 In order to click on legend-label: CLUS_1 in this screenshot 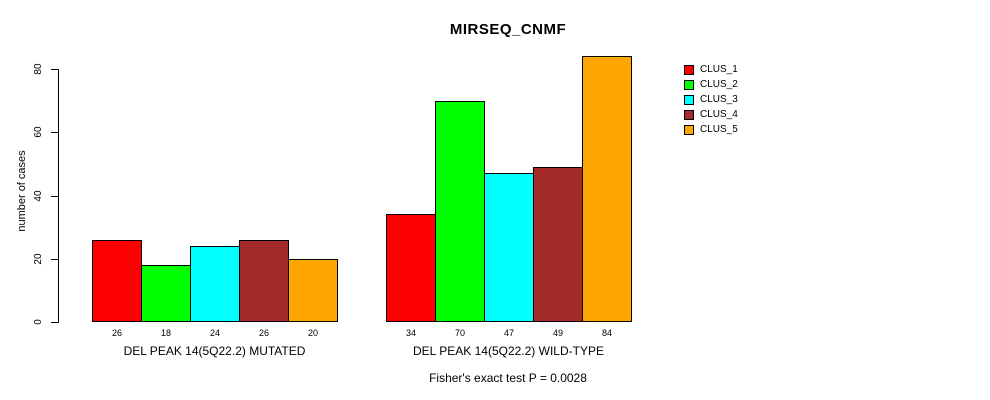, I will do `click(719, 69)`.